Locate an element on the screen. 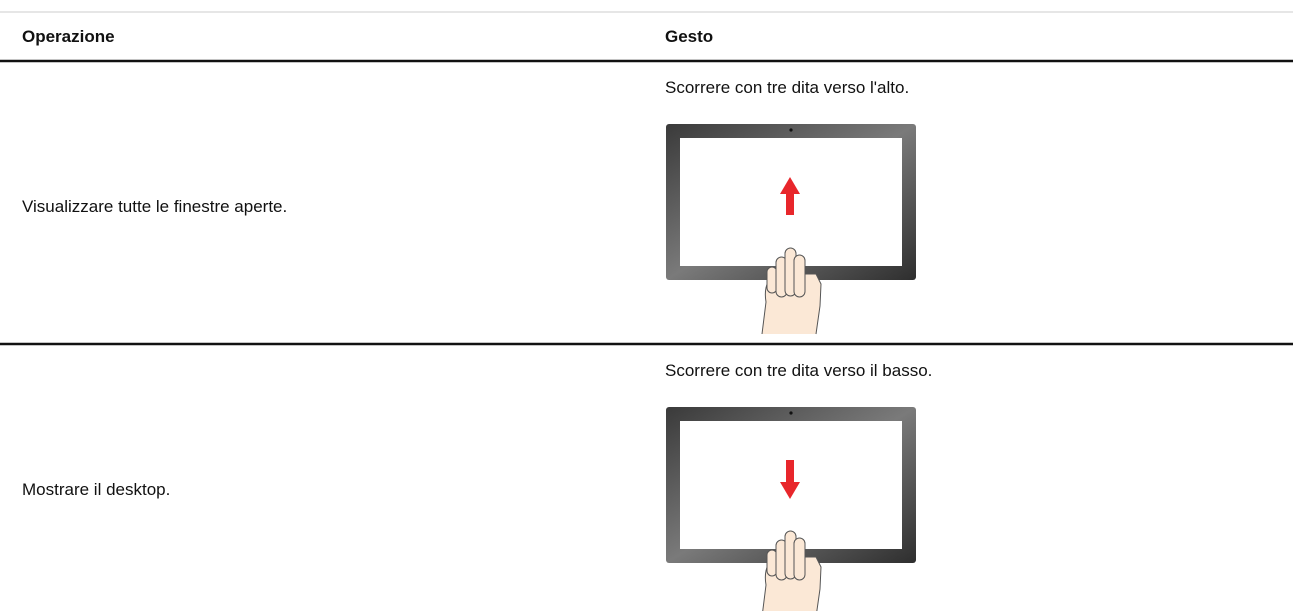  header-cell: Operazione is located at coordinates (68, 36).